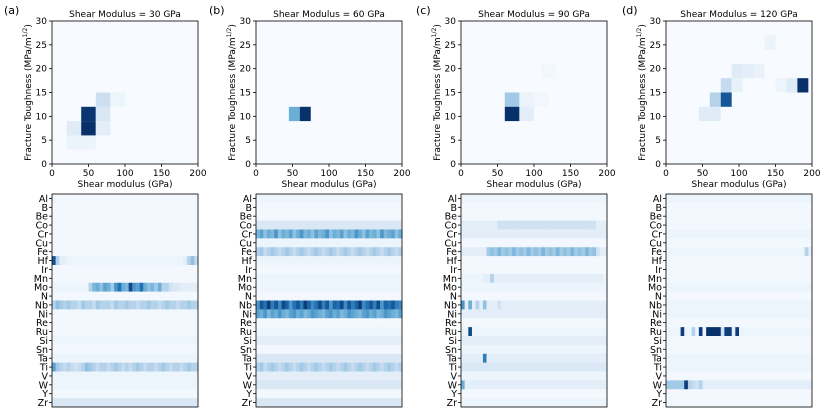  I want to click on element-label: Mo, so click(450, 288).